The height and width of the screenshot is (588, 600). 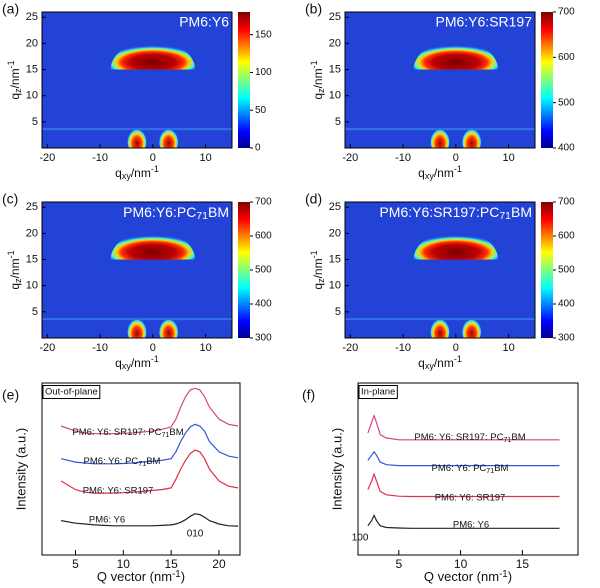 What do you see at coordinates (263, 338) in the screenshot?
I see `colorbar-tick-label: 300` at bounding box center [263, 338].